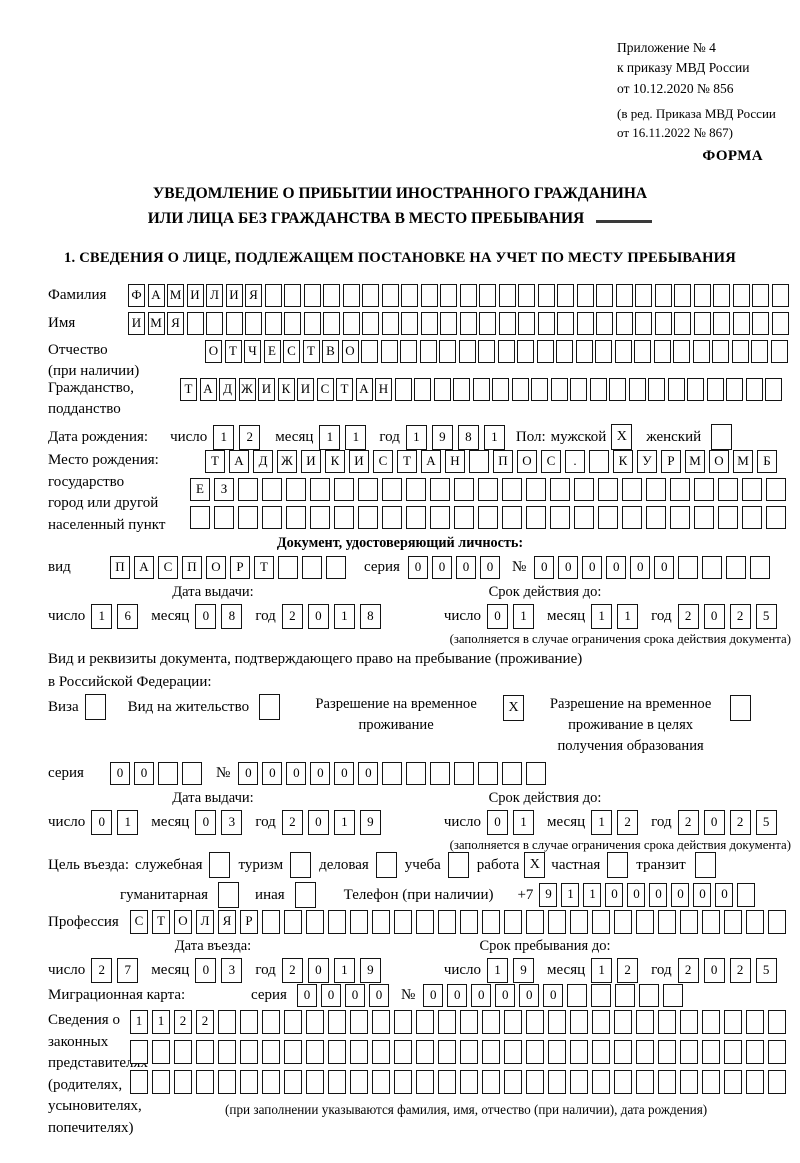  What do you see at coordinates (128, 616) in the screenshot?
I see `char-cell: 6` at bounding box center [128, 616].